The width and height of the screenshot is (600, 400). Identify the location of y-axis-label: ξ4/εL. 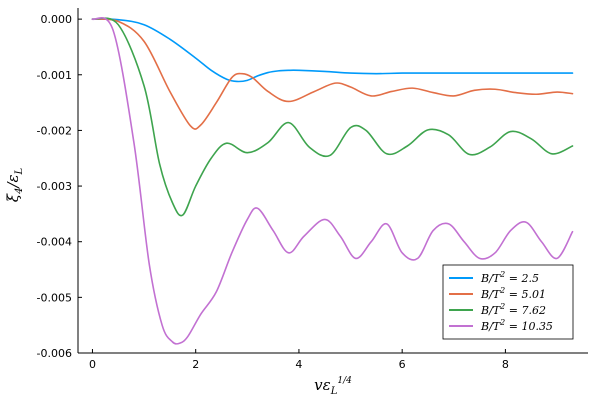
(14, 184).